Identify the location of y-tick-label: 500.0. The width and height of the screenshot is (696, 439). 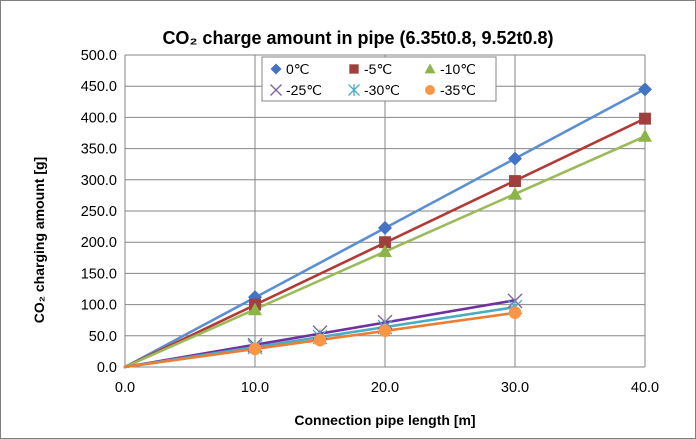
(99, 56).